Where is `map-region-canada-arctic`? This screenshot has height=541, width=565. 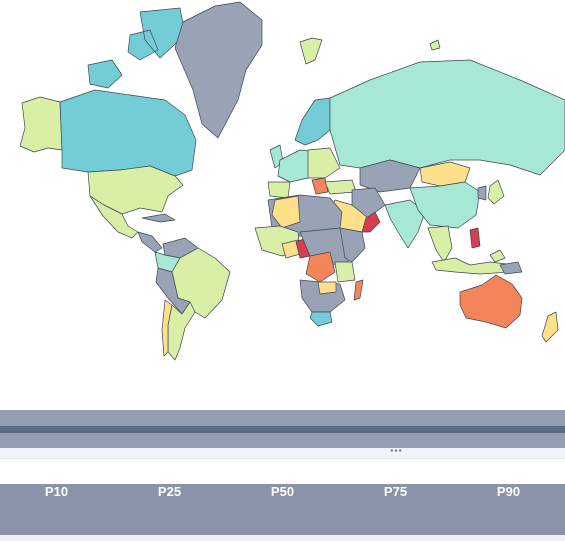
map-region-canada-arctic is located at coordinates (136, 48).